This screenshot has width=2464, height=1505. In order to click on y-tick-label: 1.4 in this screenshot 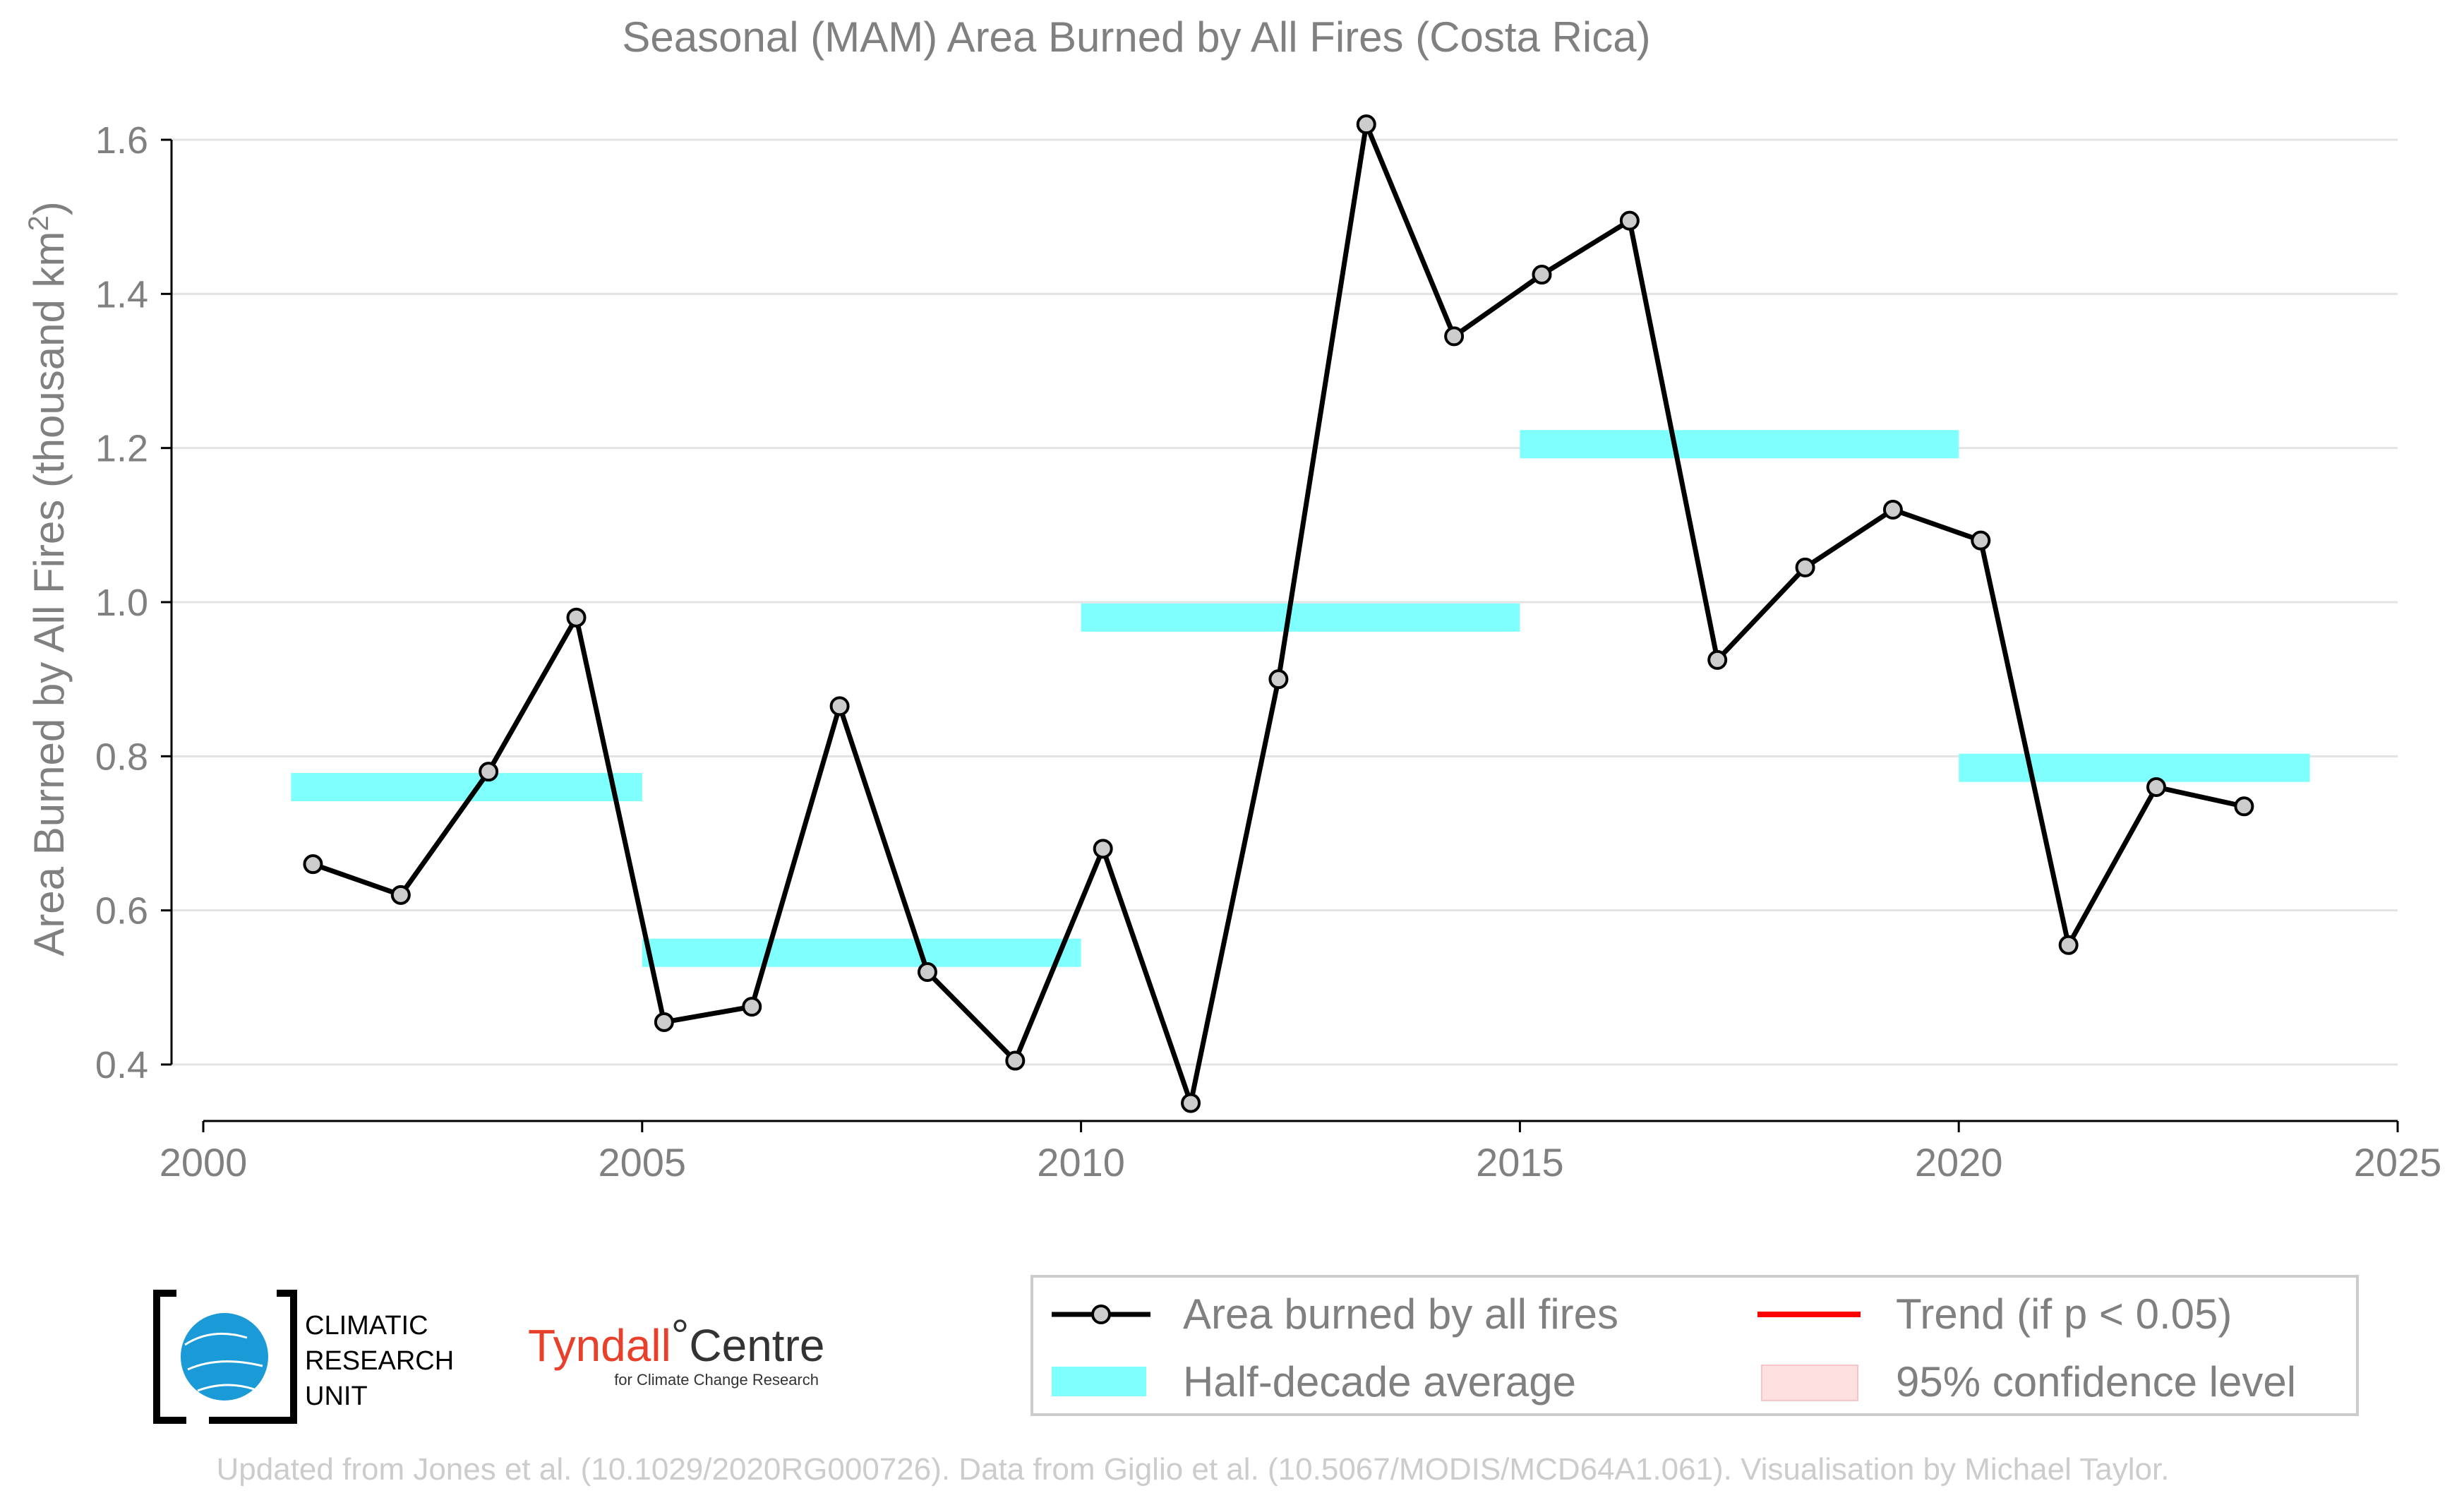, I will do `click(121, 294)`.